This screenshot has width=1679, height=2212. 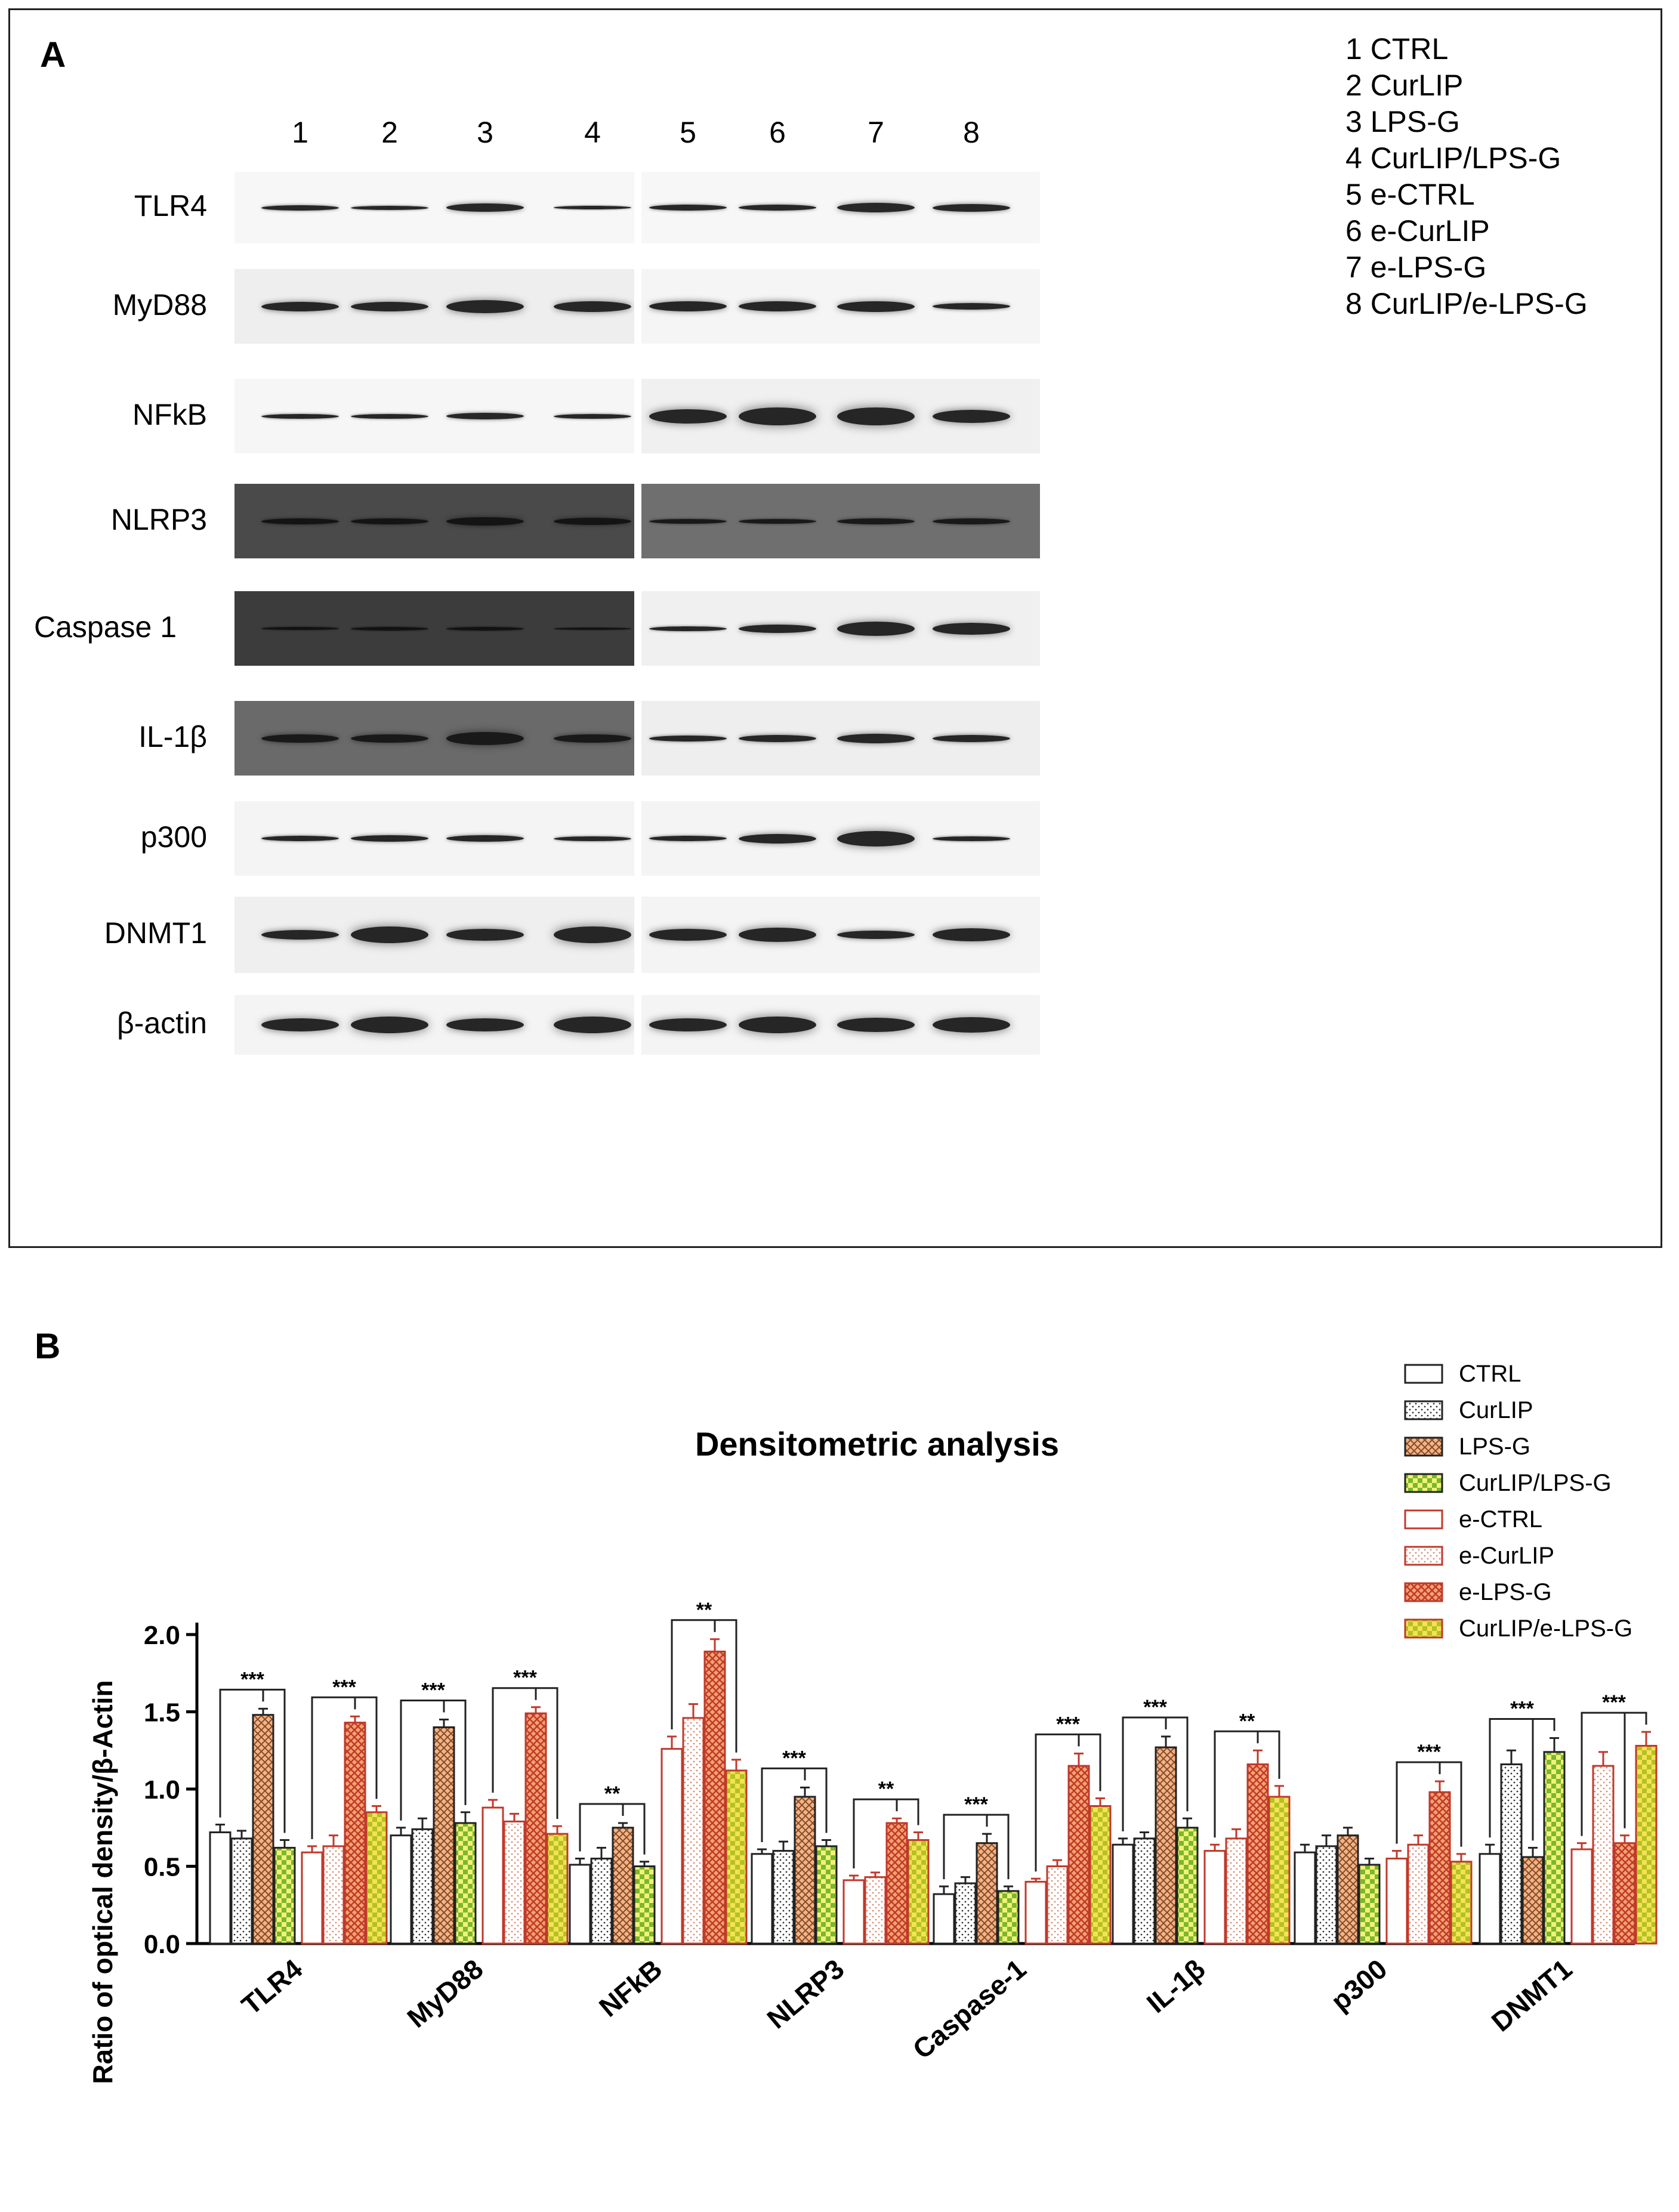 I want to click on significance-label: **, so click(x=704, y=1610).